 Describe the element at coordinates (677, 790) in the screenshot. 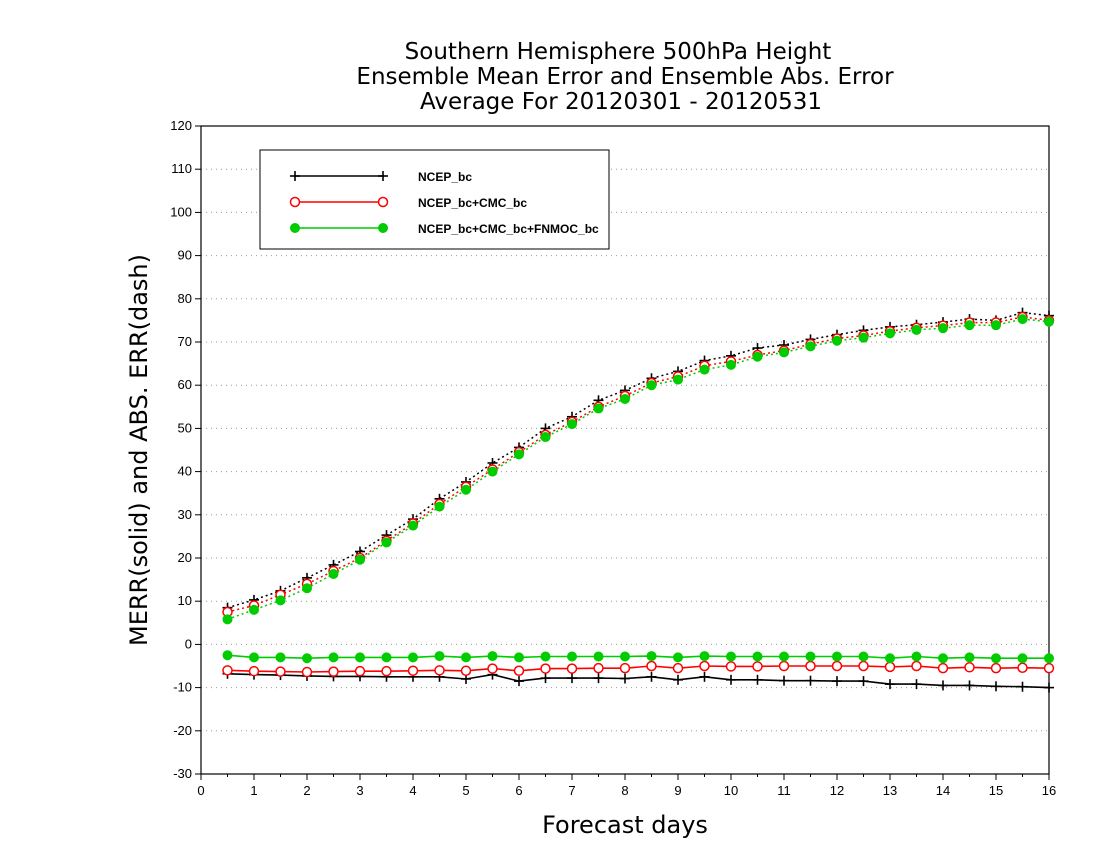

I see `x-tick-label: 9` at that location.